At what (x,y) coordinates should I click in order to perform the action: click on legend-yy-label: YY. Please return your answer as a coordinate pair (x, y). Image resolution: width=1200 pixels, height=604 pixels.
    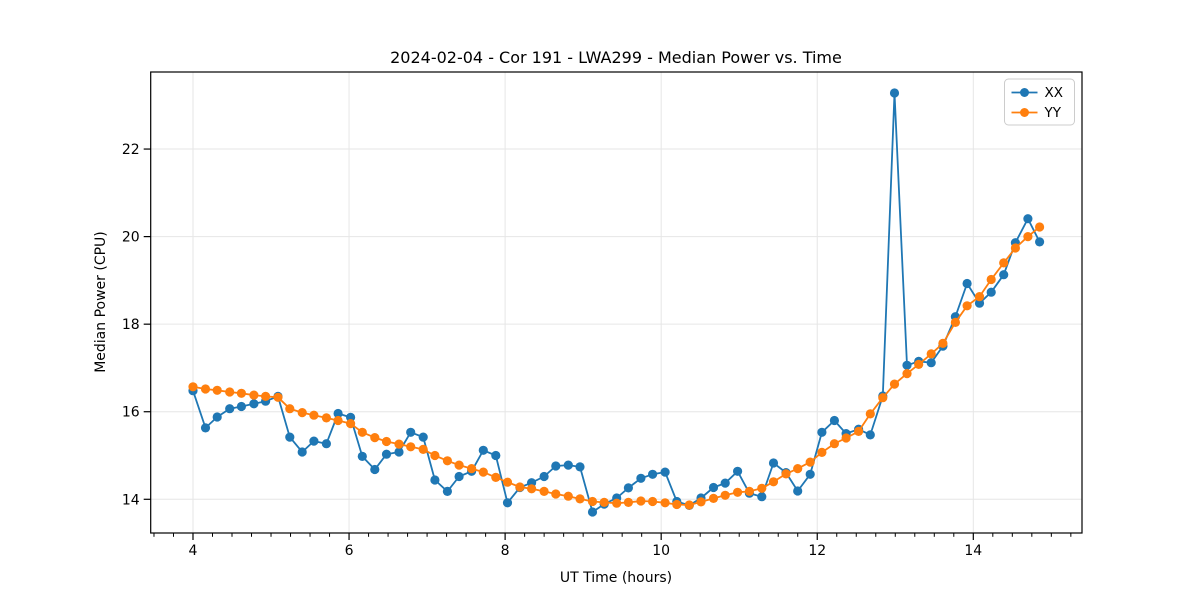
    Looking at the image, I should click on (1053, 113).